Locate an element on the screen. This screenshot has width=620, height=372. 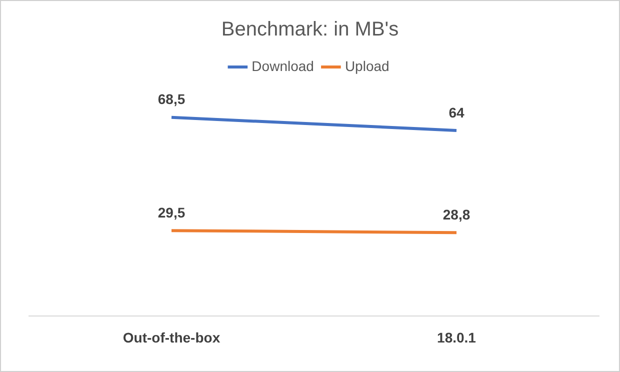
chart-title: Benchmark: in MB's is located at coordinates (310, 29).